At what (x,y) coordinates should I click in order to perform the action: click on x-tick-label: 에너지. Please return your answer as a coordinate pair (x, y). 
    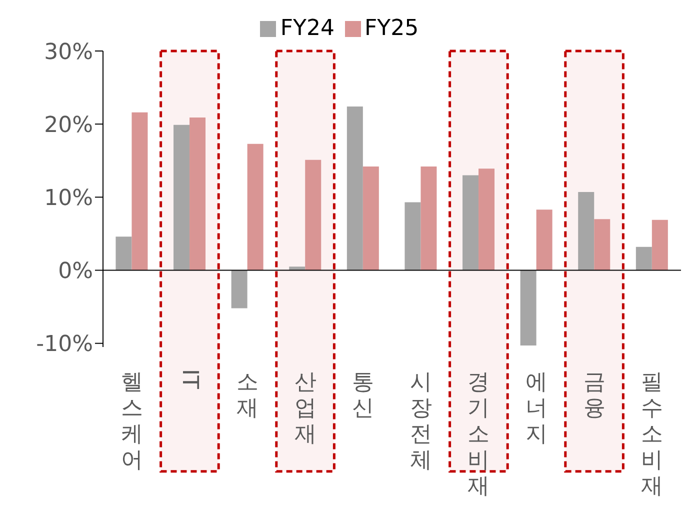
    Looking at the image, I should click on (537, 408).